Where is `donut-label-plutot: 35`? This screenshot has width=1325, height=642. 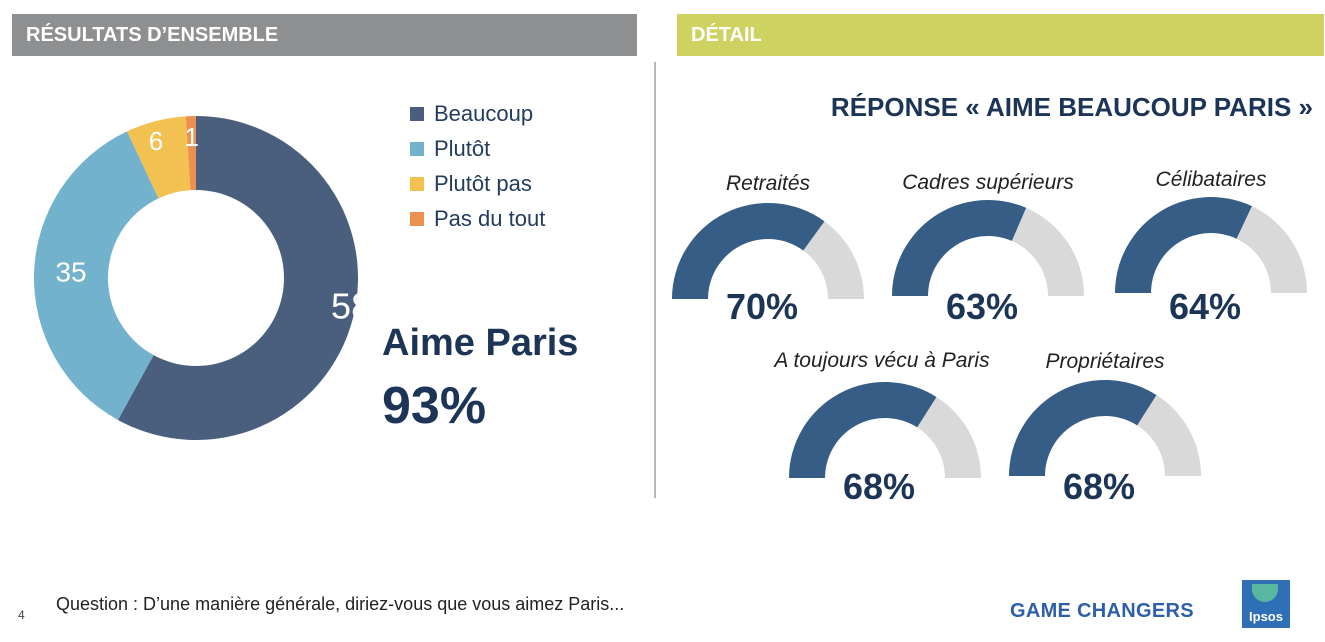
donut-label-plutot: 35 is located at coordinates (70, 271).